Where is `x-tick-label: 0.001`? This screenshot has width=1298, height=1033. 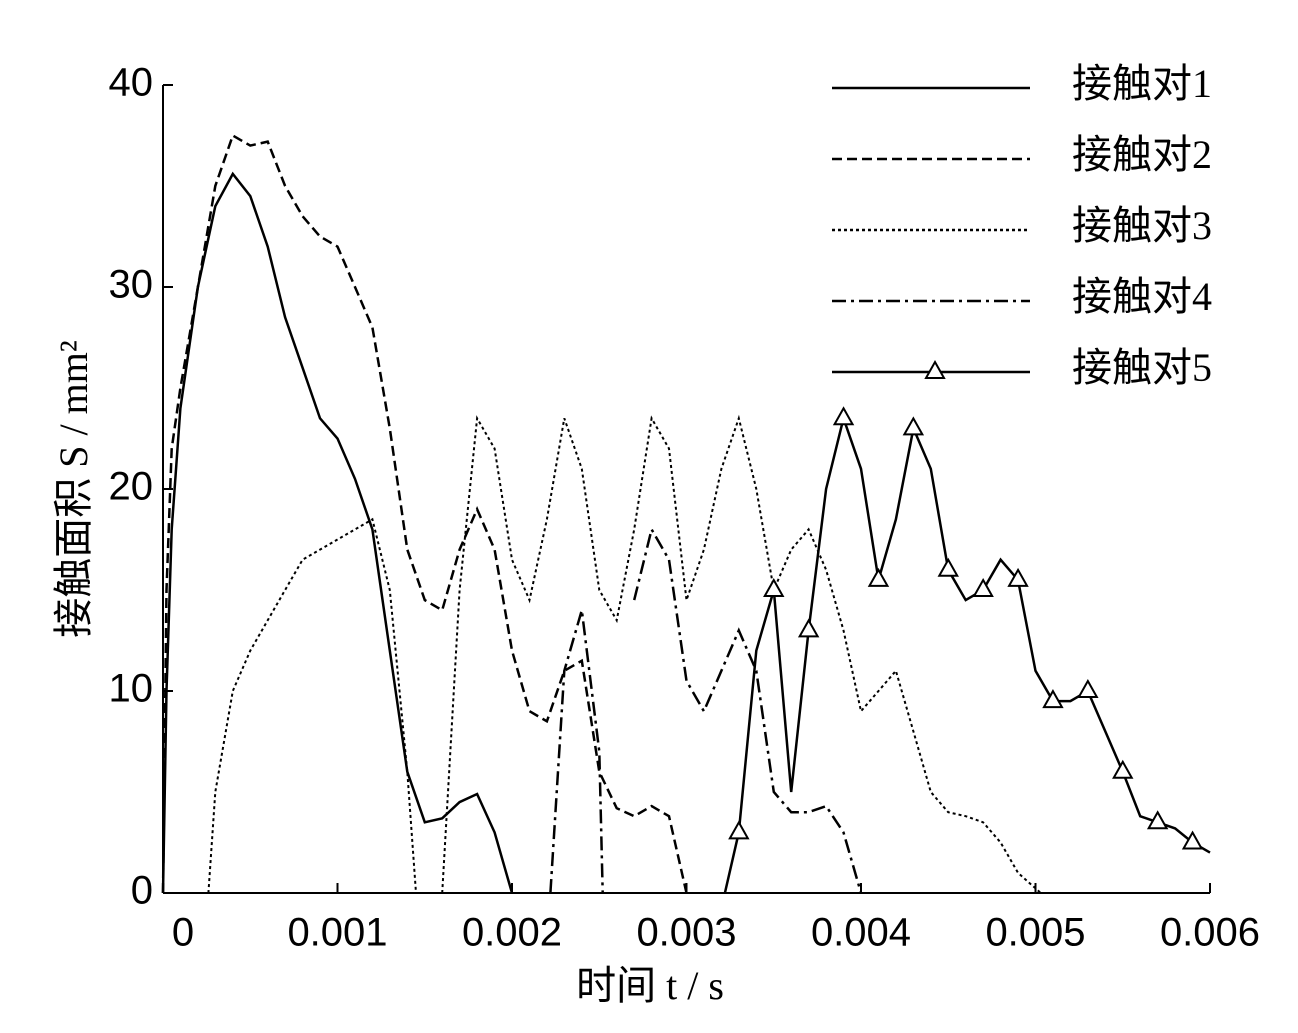
x-tick-label: 0.001 is located at coordinates (337, 933).